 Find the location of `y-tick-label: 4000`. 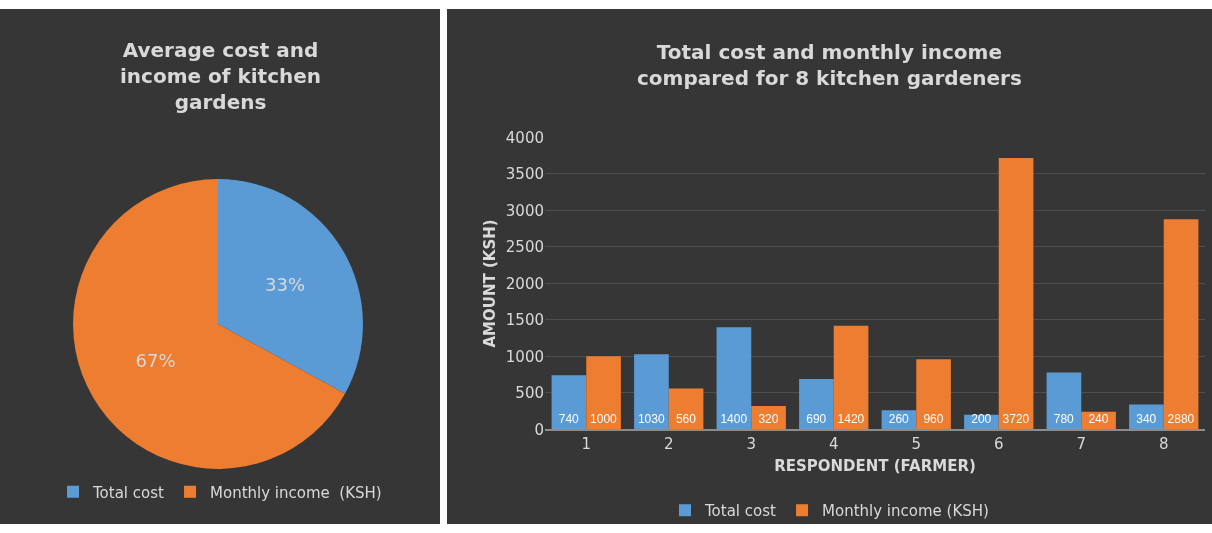

y-tick-label: 4000 is located at coordinates (524, 137).